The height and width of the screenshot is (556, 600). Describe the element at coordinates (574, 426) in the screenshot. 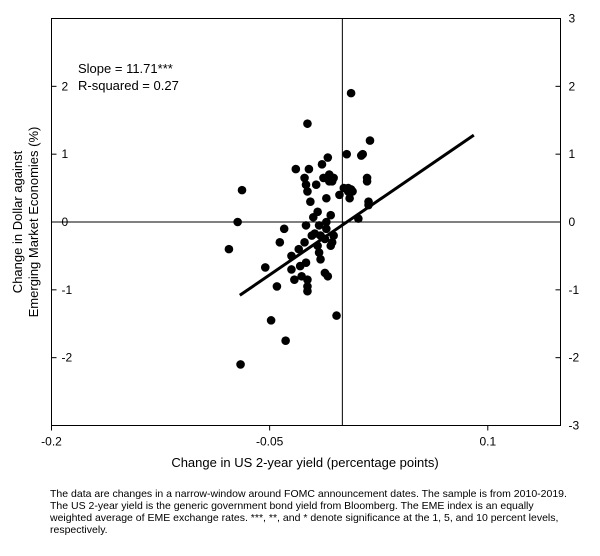

I see `y-tick-label-right: -3` at that location.